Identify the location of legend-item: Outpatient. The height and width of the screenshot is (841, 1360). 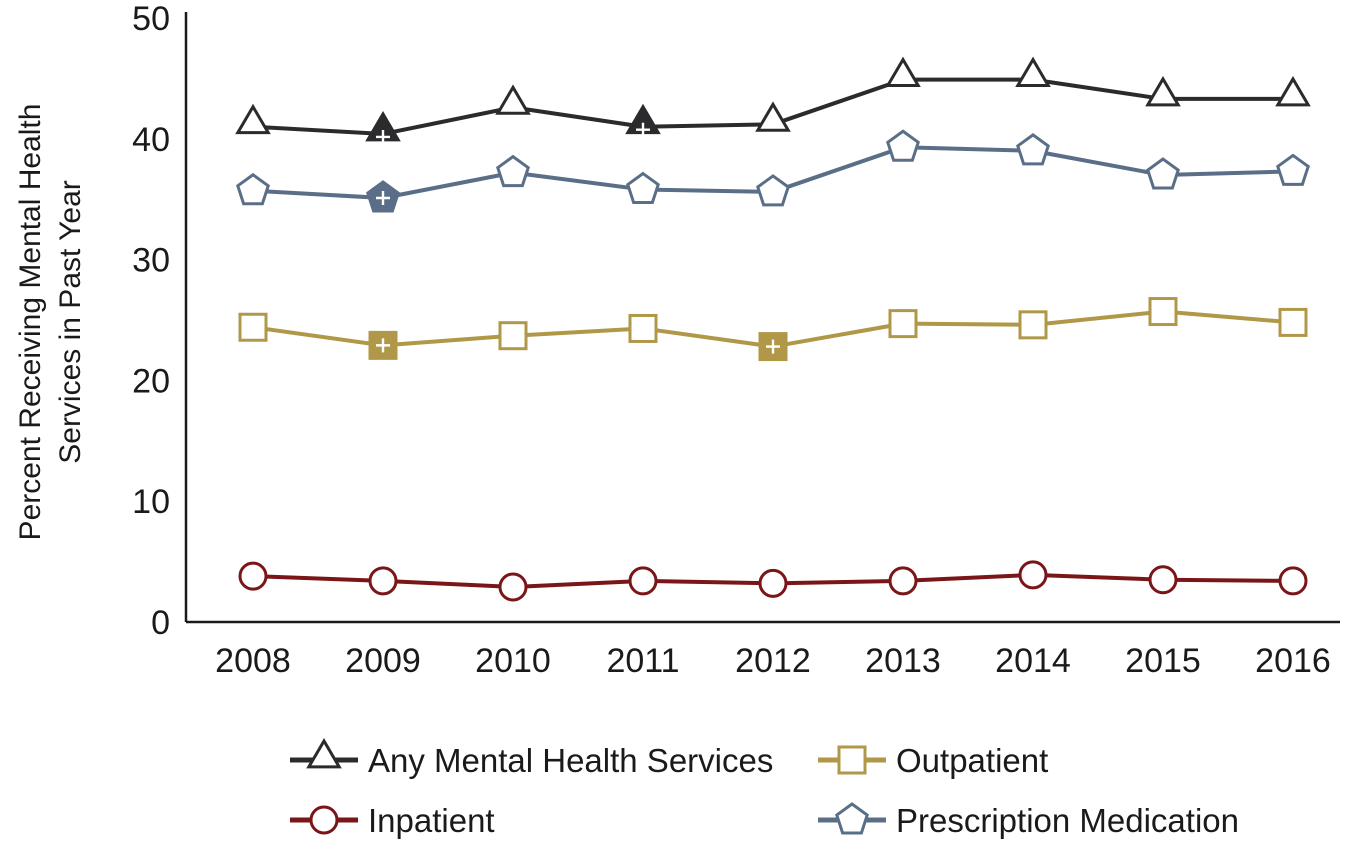
(933, 760).